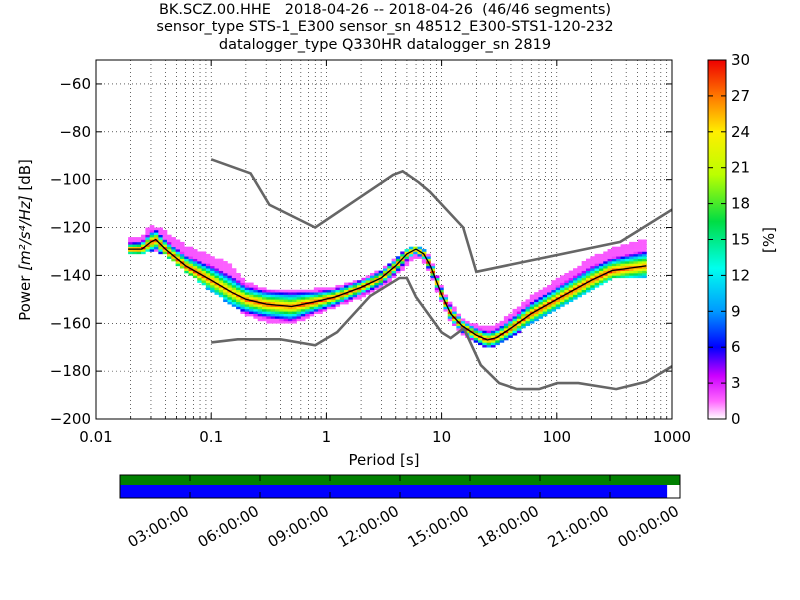  I want to click on ppsd-heatmap, so click(387, 286).